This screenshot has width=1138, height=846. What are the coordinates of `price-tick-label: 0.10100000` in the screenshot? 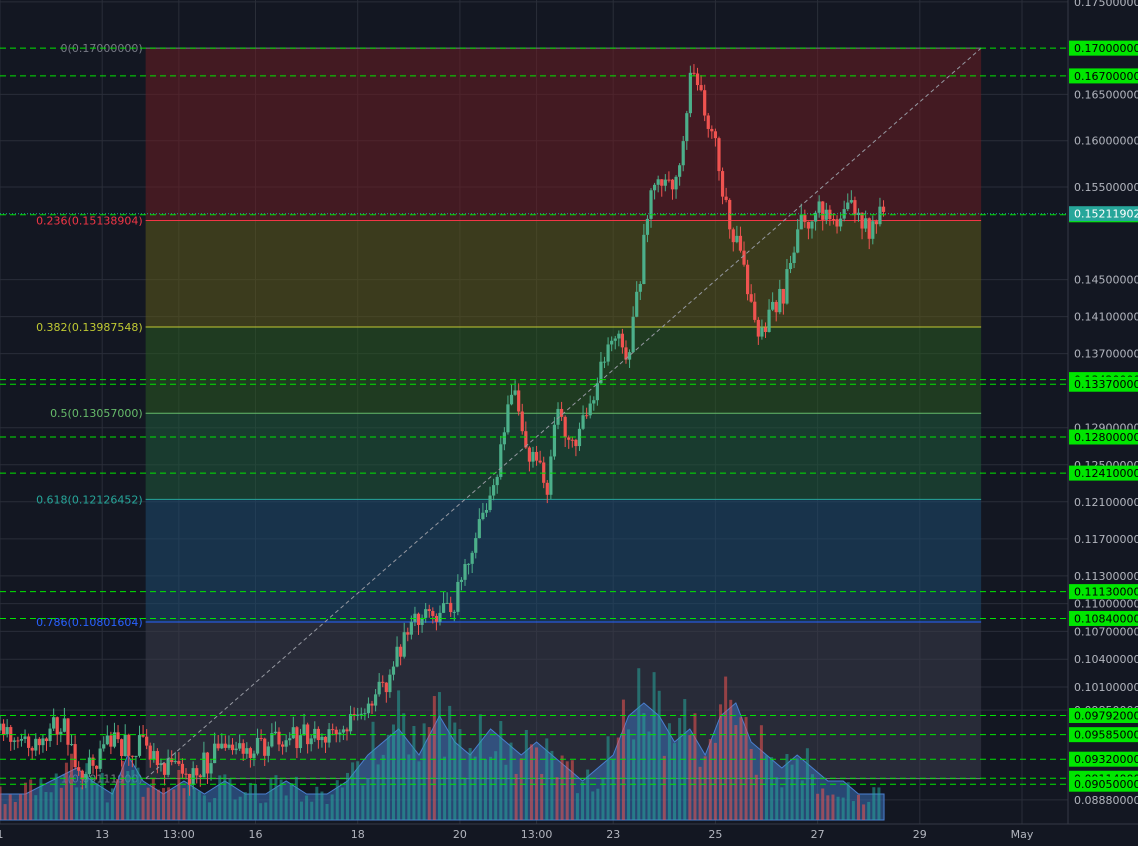 It's located at (1106, 687).